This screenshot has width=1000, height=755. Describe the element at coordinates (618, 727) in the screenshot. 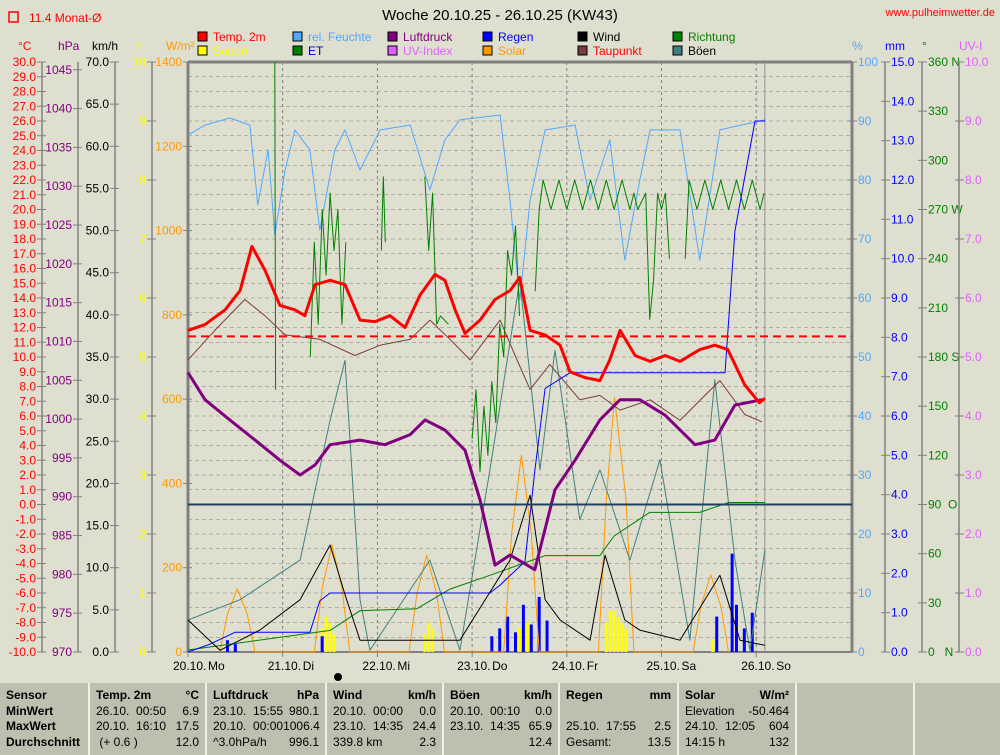

I see `stats-cell-row: 25.10. 17:55 2.5` at that location.